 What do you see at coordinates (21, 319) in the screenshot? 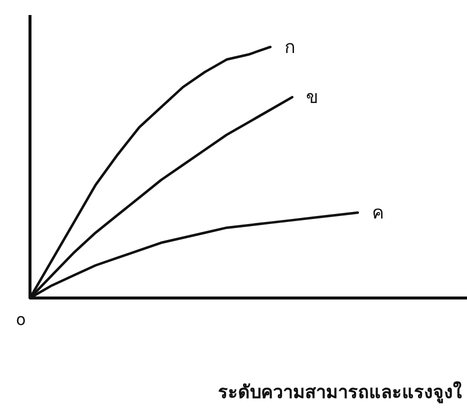
I see `text: o` at bounding box center [21, 319].